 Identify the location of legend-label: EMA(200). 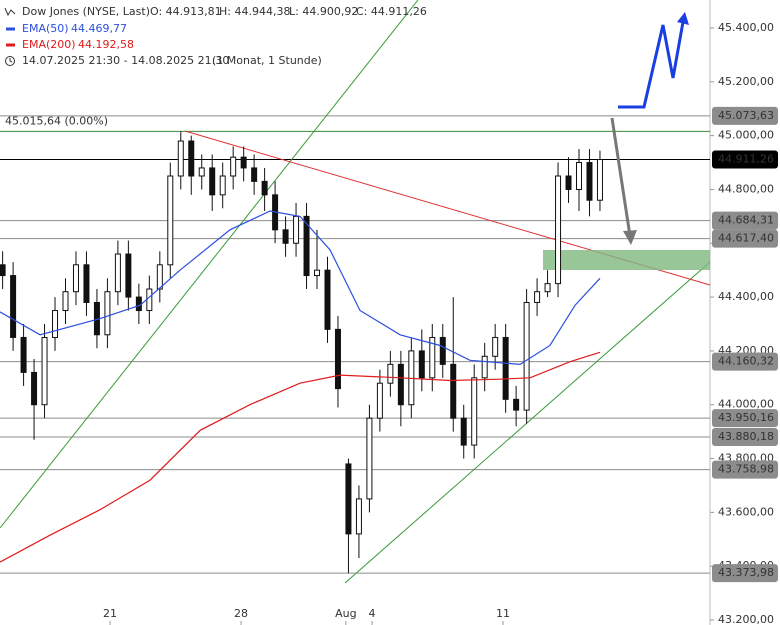
(49, 44).